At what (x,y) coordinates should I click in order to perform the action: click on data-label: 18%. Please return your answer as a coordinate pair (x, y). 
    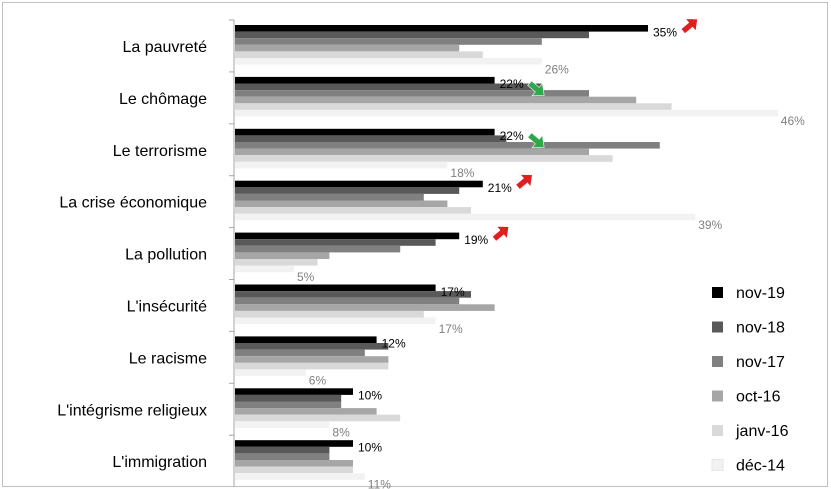
    Looking at the image, I should click on (462, 173).